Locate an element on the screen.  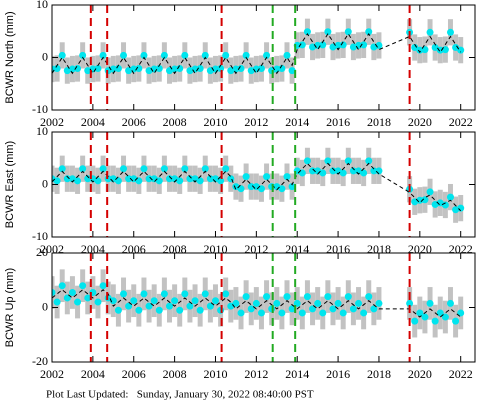
y-axis-label: BCWR Up (mm) is located at coordinates (10, 307).